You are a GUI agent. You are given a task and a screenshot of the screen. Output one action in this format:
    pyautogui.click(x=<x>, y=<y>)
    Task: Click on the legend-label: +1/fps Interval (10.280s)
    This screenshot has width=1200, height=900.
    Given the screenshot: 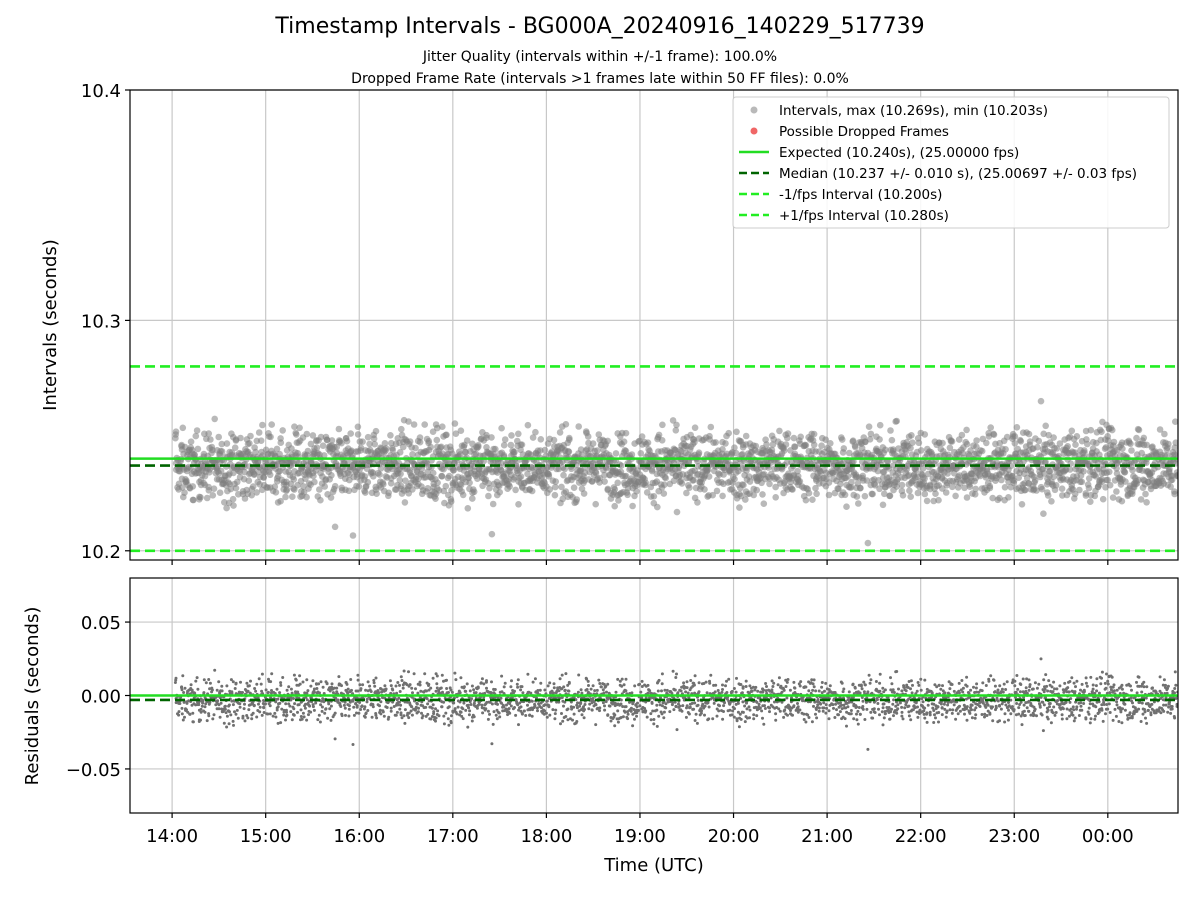 What is the action you would take?
    pyautogui.click(x=864, y=216)
    